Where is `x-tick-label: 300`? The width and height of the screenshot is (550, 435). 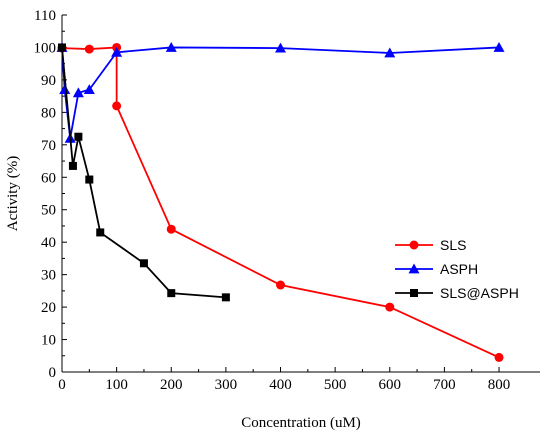
x-tick-label: 300 is located at coordinates (226, 385).